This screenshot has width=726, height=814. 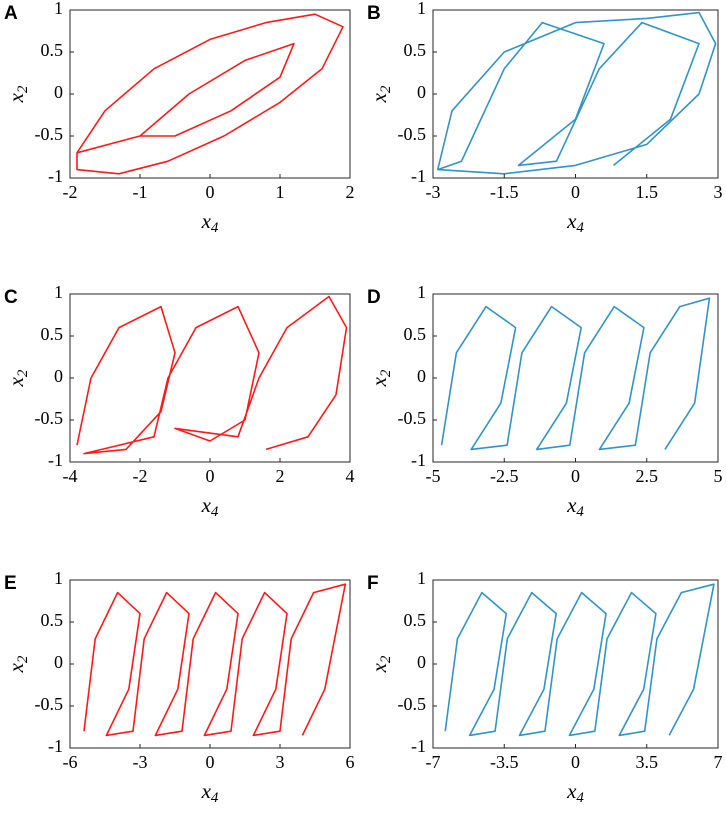 I want to click on x-tick-label: 6, so click(x=350, y=762).